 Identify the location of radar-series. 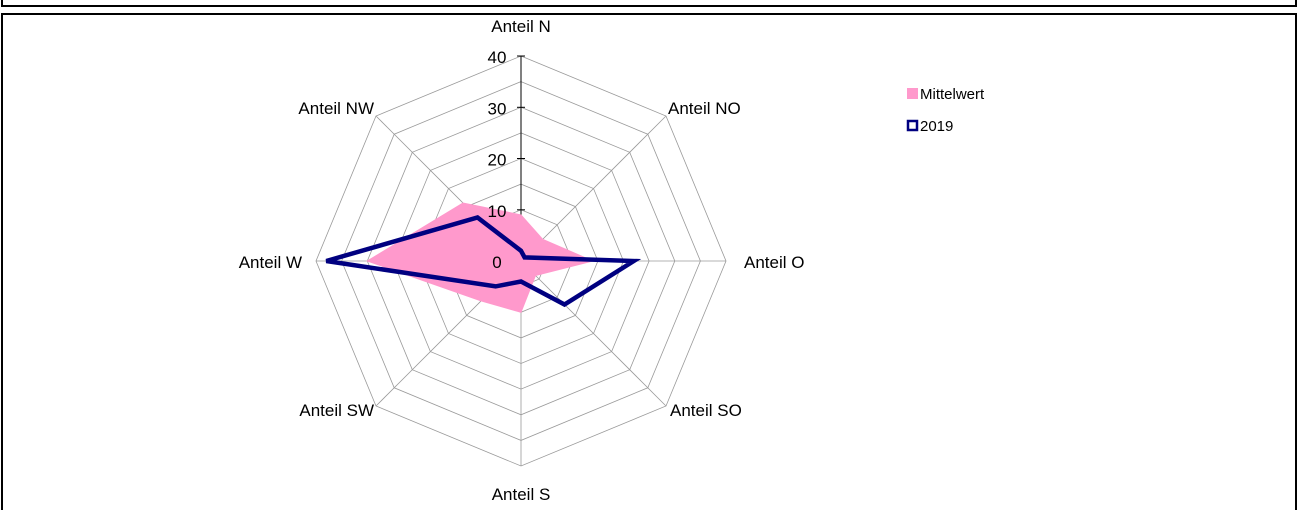
(483, 257).